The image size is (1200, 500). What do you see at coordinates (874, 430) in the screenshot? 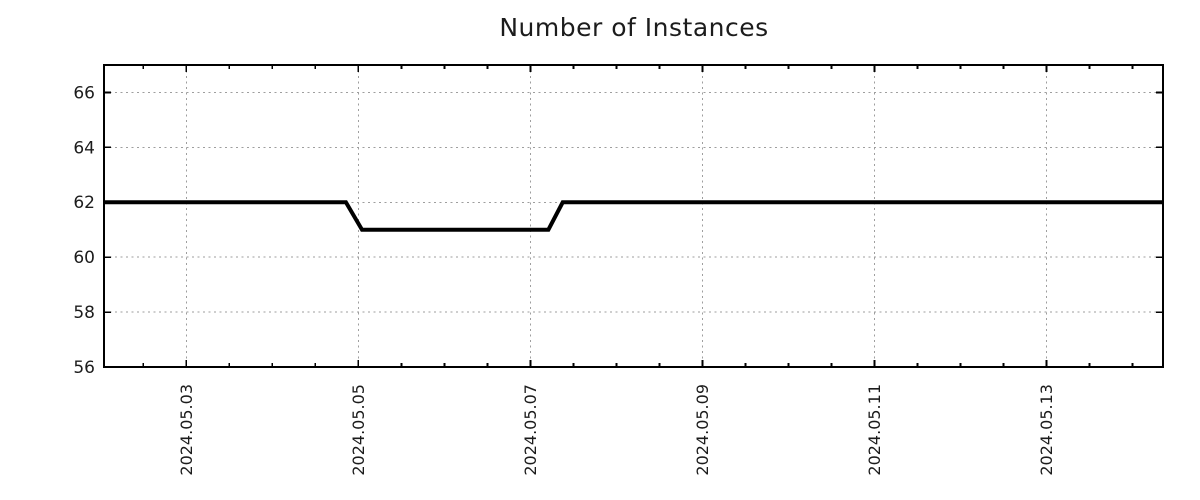
I see `x-tick-label: 2024.05.11` at bounding box center [874, 430].